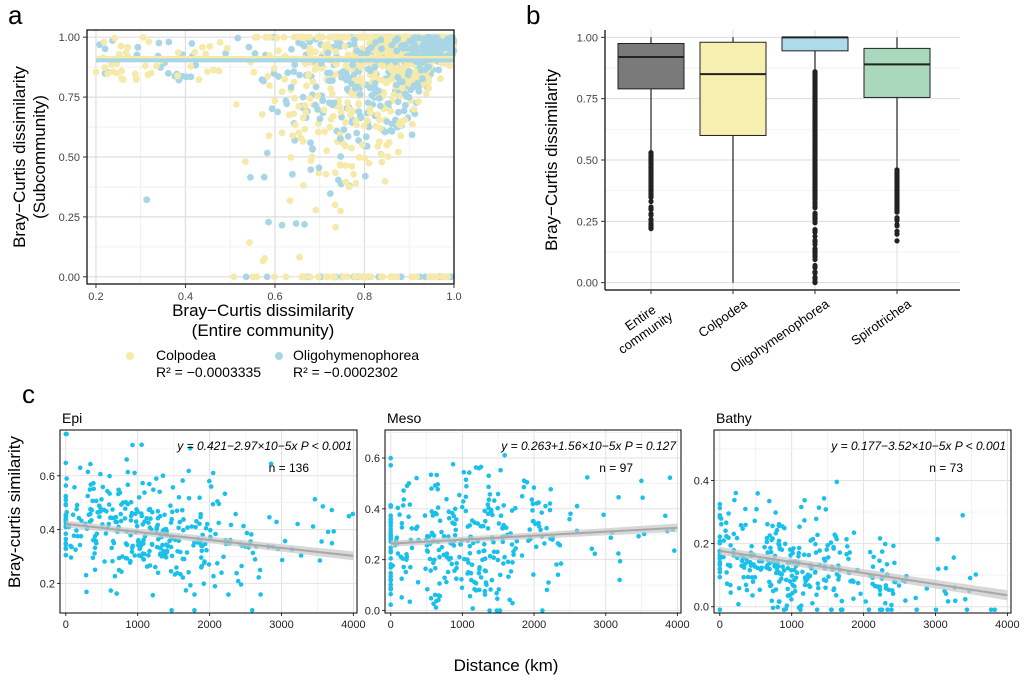 This screenshot has height=685, width=1024. I want to click on facet-xtick-label: 4000, so click(353, 625).